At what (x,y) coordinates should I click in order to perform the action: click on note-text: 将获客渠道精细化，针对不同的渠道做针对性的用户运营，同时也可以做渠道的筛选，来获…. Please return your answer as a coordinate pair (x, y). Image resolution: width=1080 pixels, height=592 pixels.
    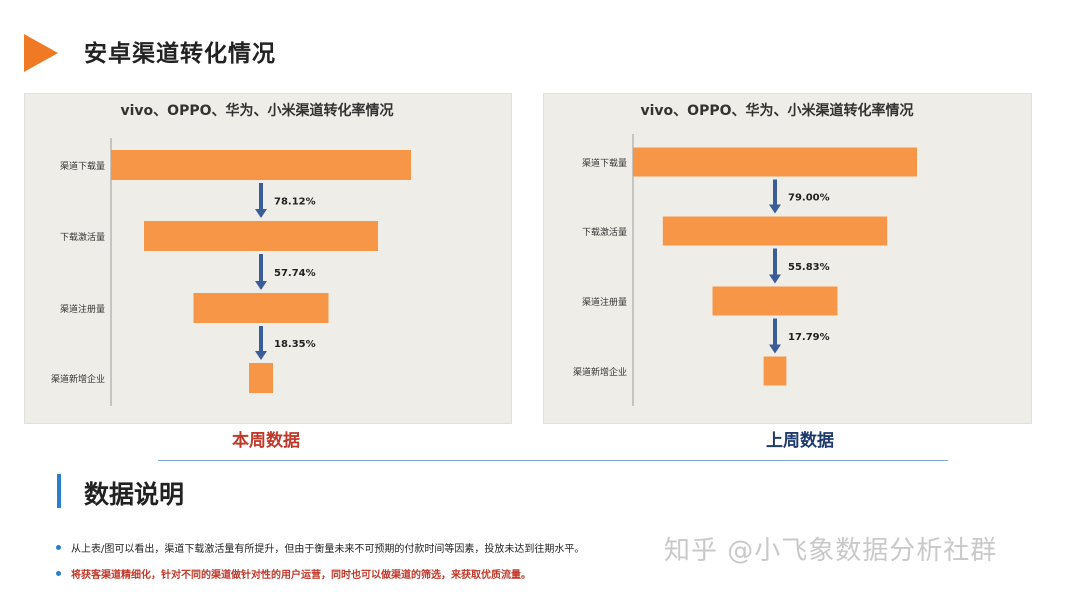
    Looking at the image, I should click on (301, 575).